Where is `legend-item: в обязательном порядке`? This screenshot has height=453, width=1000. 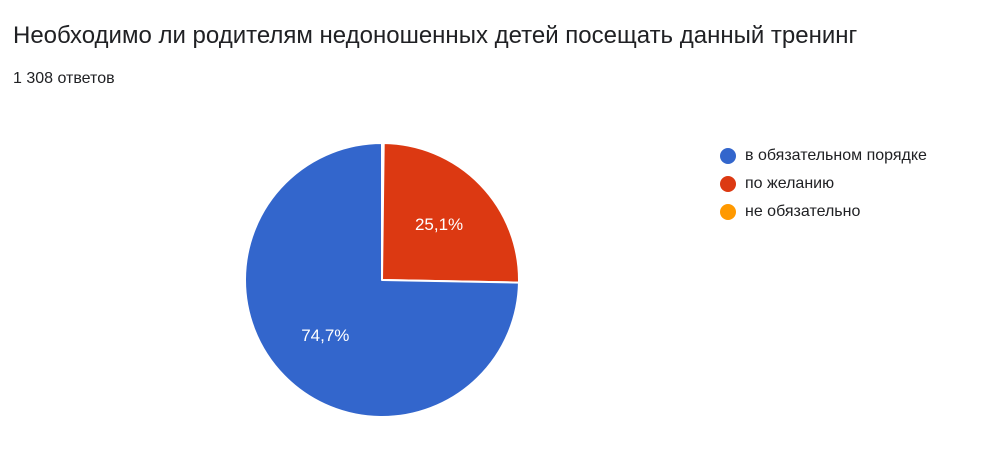 legend-item: в обязательном порядке is located at coordinates (823, 156).